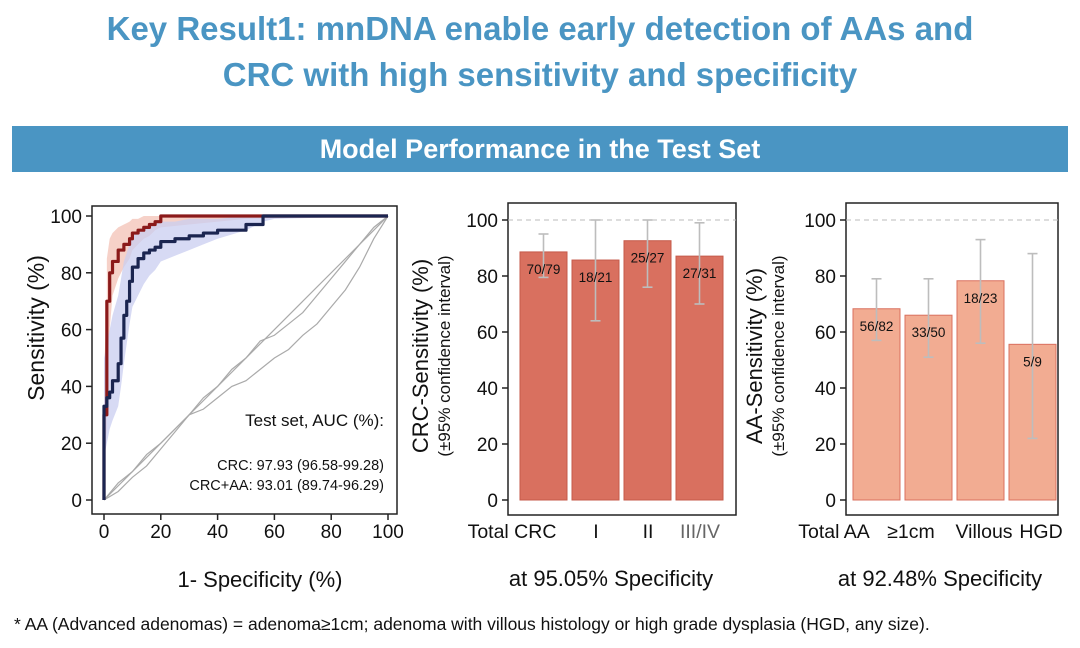 The image size is (1080, 648). I want to click on crc-category-label: I, so click(595, 532).